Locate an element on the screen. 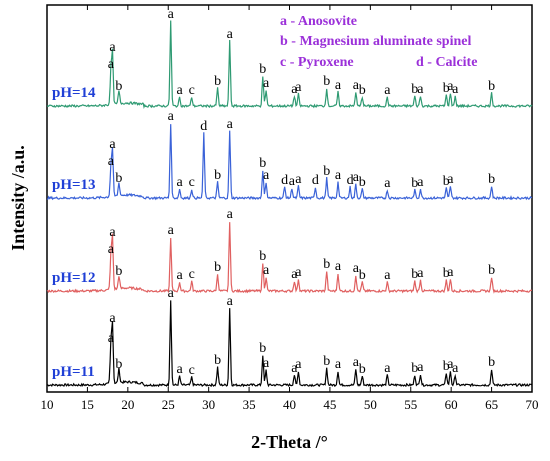 This screenshot has height=461, width=550. series-label: pH=13 is located at coordinates (74, 185).